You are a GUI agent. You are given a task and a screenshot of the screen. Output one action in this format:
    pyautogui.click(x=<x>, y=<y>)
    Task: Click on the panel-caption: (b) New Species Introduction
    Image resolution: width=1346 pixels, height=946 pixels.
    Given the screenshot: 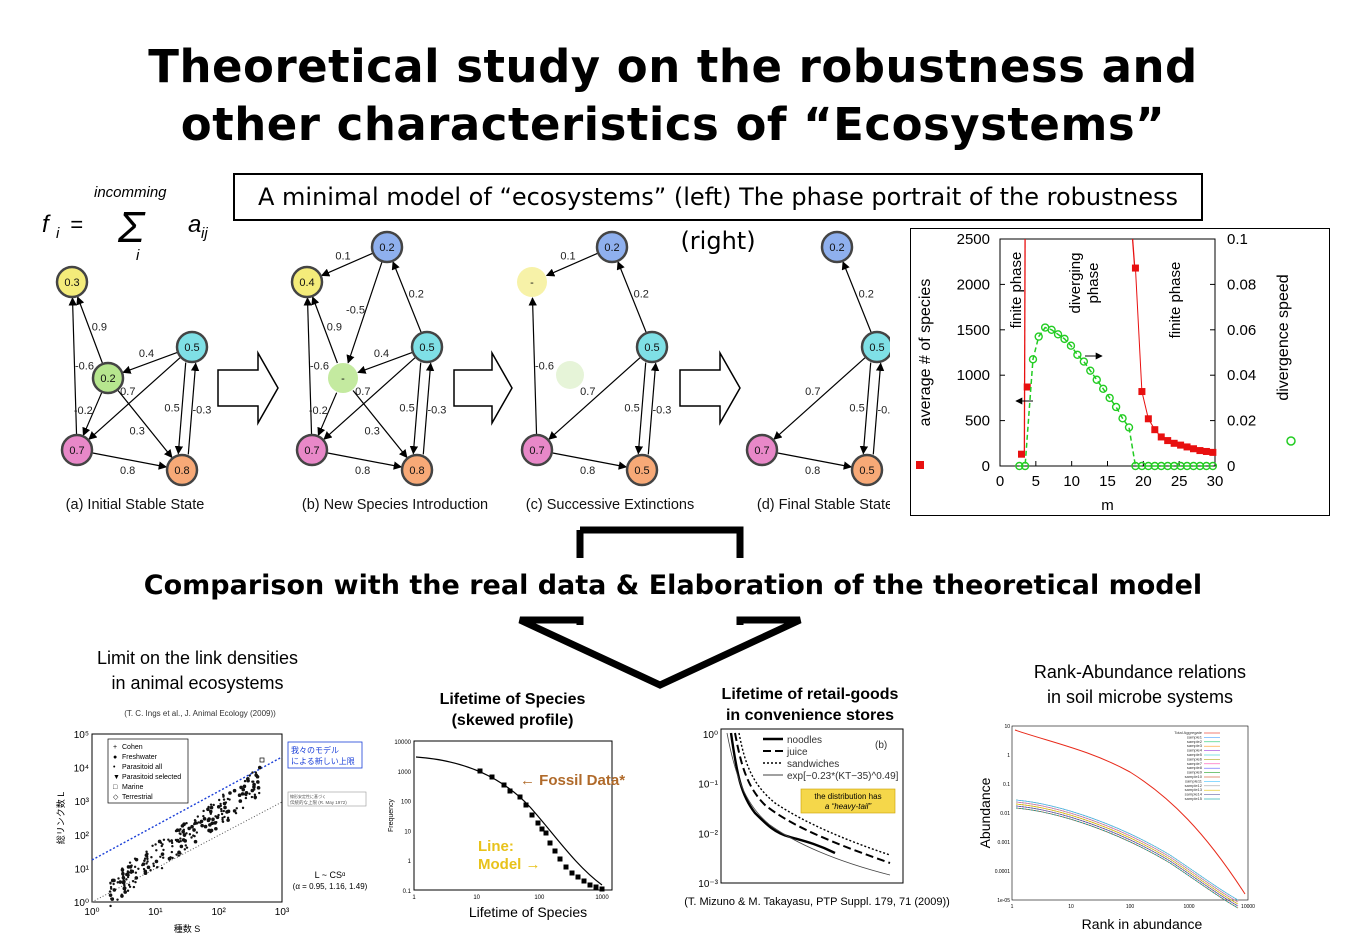 What is the action you would take?
    pyautogui.click(x=395, y=505)
    